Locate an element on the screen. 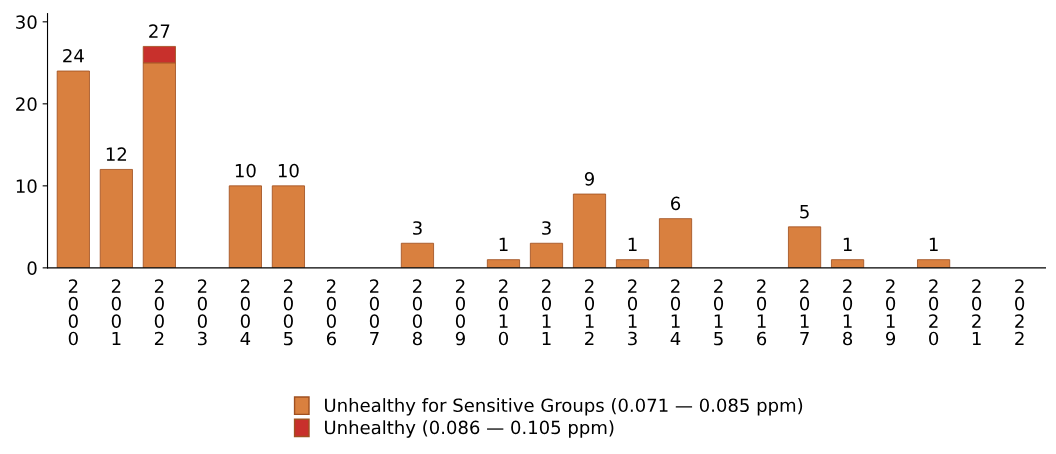 The image size is (1056, 454). total-label: 27 is located at coordinates (159, 31).